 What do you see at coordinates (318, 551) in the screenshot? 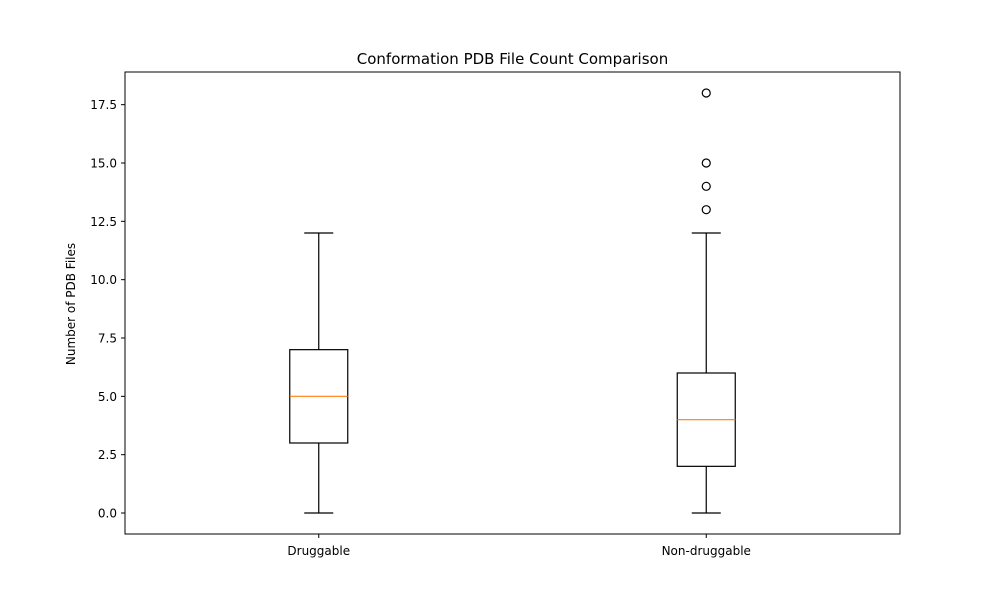
I see `x-tick-label: Druggable` at bounding box center [318, 551].